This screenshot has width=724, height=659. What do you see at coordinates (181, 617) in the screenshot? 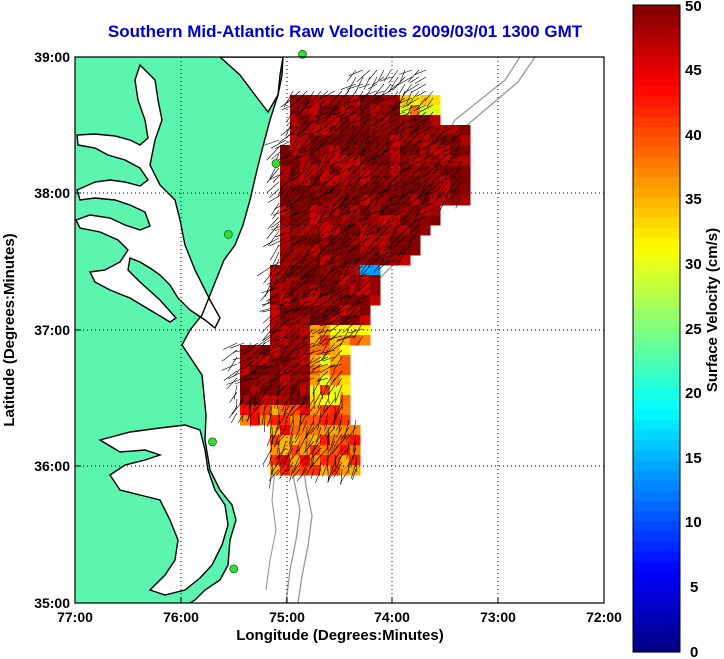
I see `x-tick-label: 76:00` at bounding box center [181, 617].